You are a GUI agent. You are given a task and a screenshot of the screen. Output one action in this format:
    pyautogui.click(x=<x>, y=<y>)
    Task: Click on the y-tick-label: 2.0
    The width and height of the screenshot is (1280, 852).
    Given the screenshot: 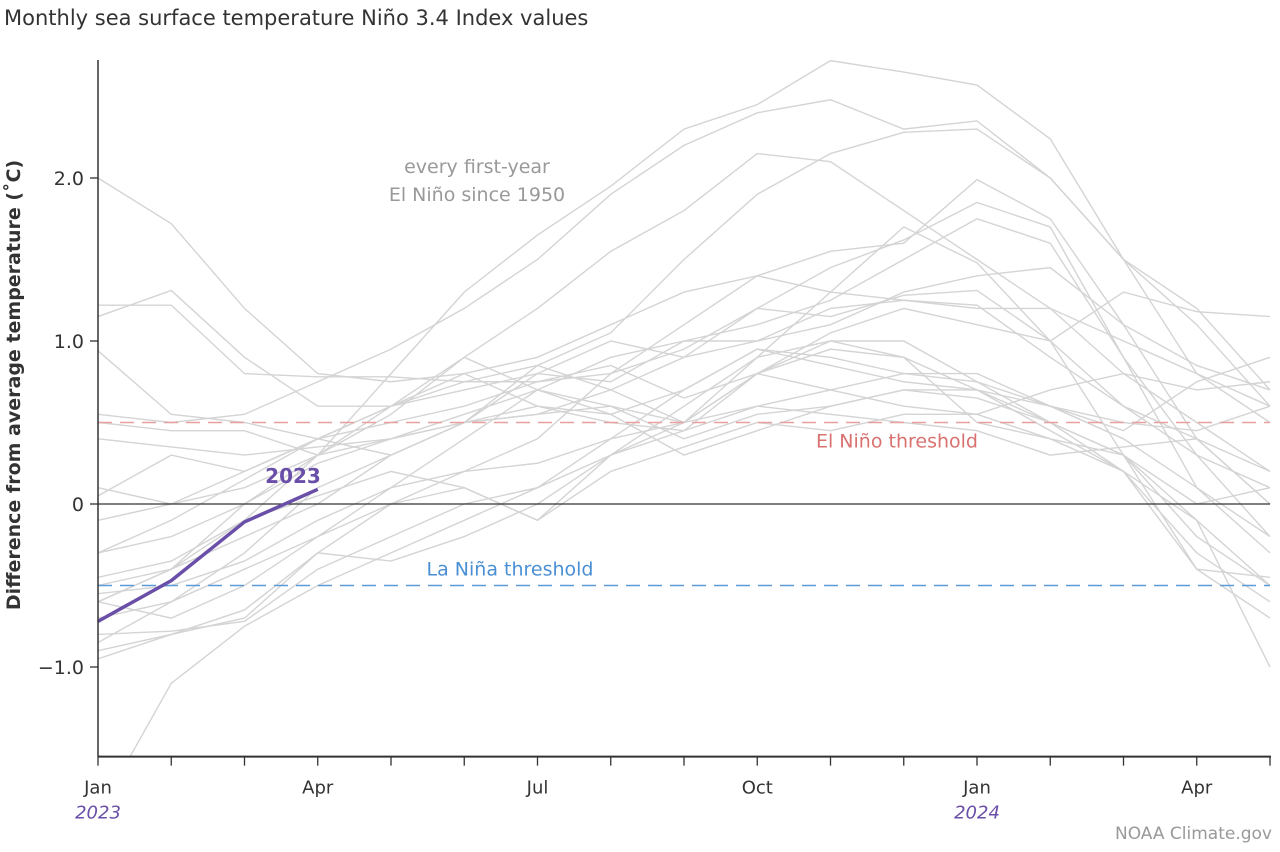 What is the action you would take?
    pyautogui.click(x=69, y=179)
    